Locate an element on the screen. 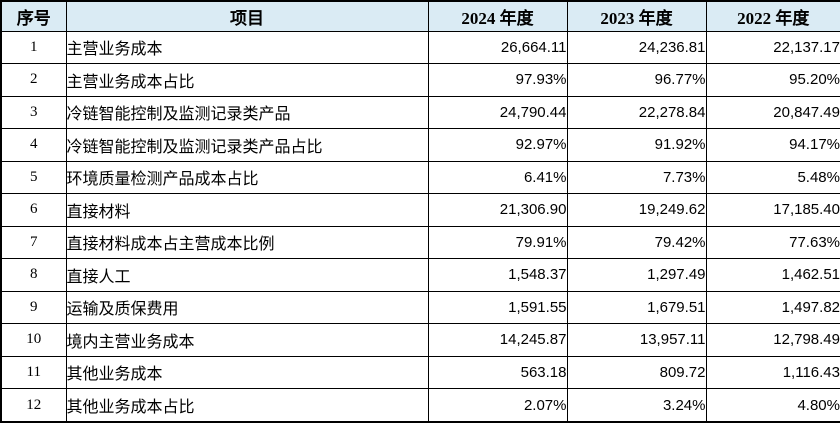 The width and height of the screenshot is (840, 423). value-2022-cell: 22,137.17 is located at coordinates (772, 47).